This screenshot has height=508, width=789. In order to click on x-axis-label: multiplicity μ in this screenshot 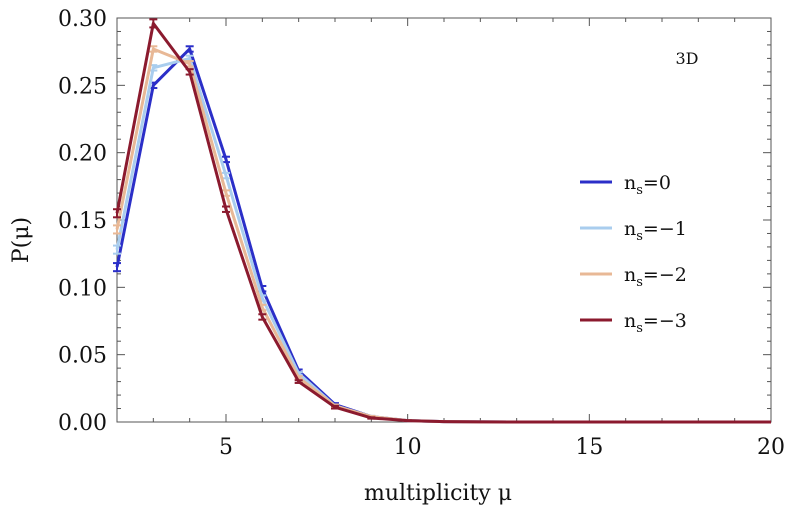, I will do `click(438, 493)`.